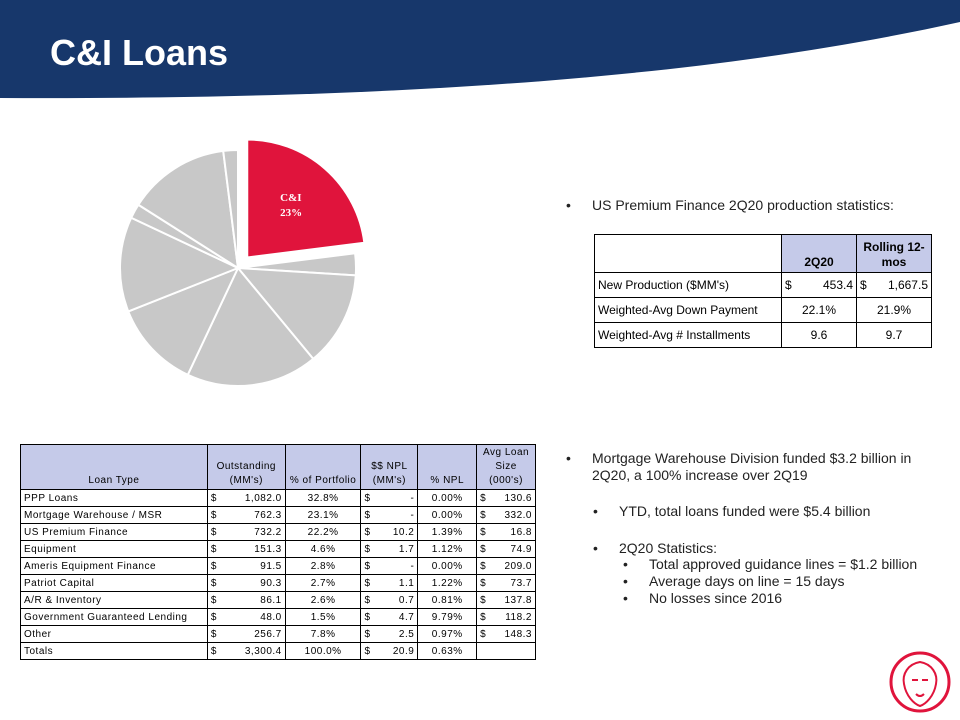  Describe the element at coordinates (246, 473) in the screenshot. I see `cell-text: Outstanding (MM's)` at that location.